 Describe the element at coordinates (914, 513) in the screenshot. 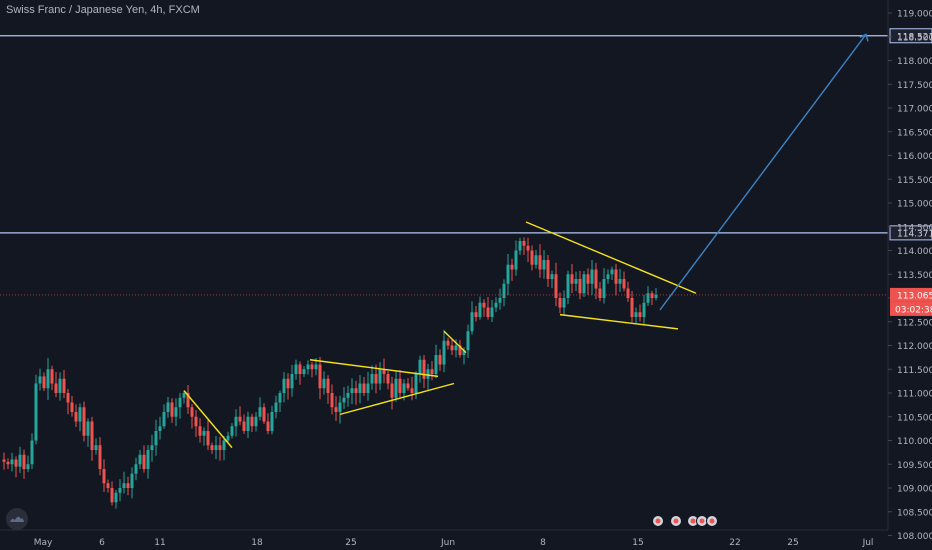

I see `price-tick-label: 108.500` at that location.